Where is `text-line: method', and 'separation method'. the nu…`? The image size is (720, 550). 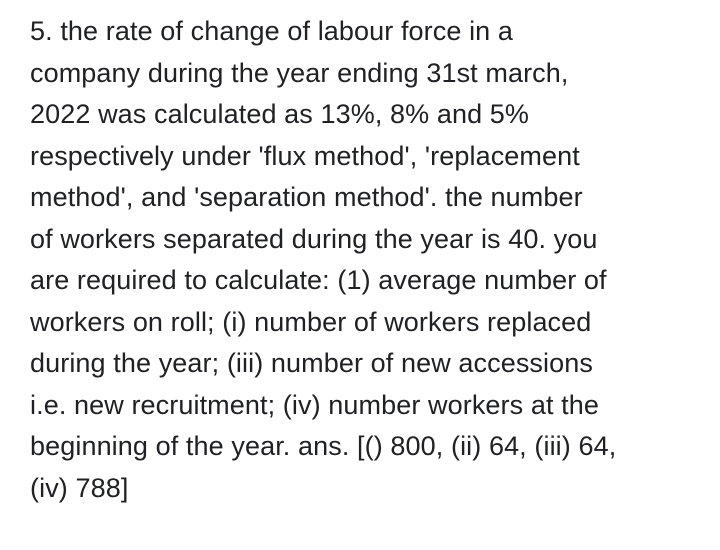
text-line: method', and 'separation method'. the nu… is located at coordinates (306, 197).